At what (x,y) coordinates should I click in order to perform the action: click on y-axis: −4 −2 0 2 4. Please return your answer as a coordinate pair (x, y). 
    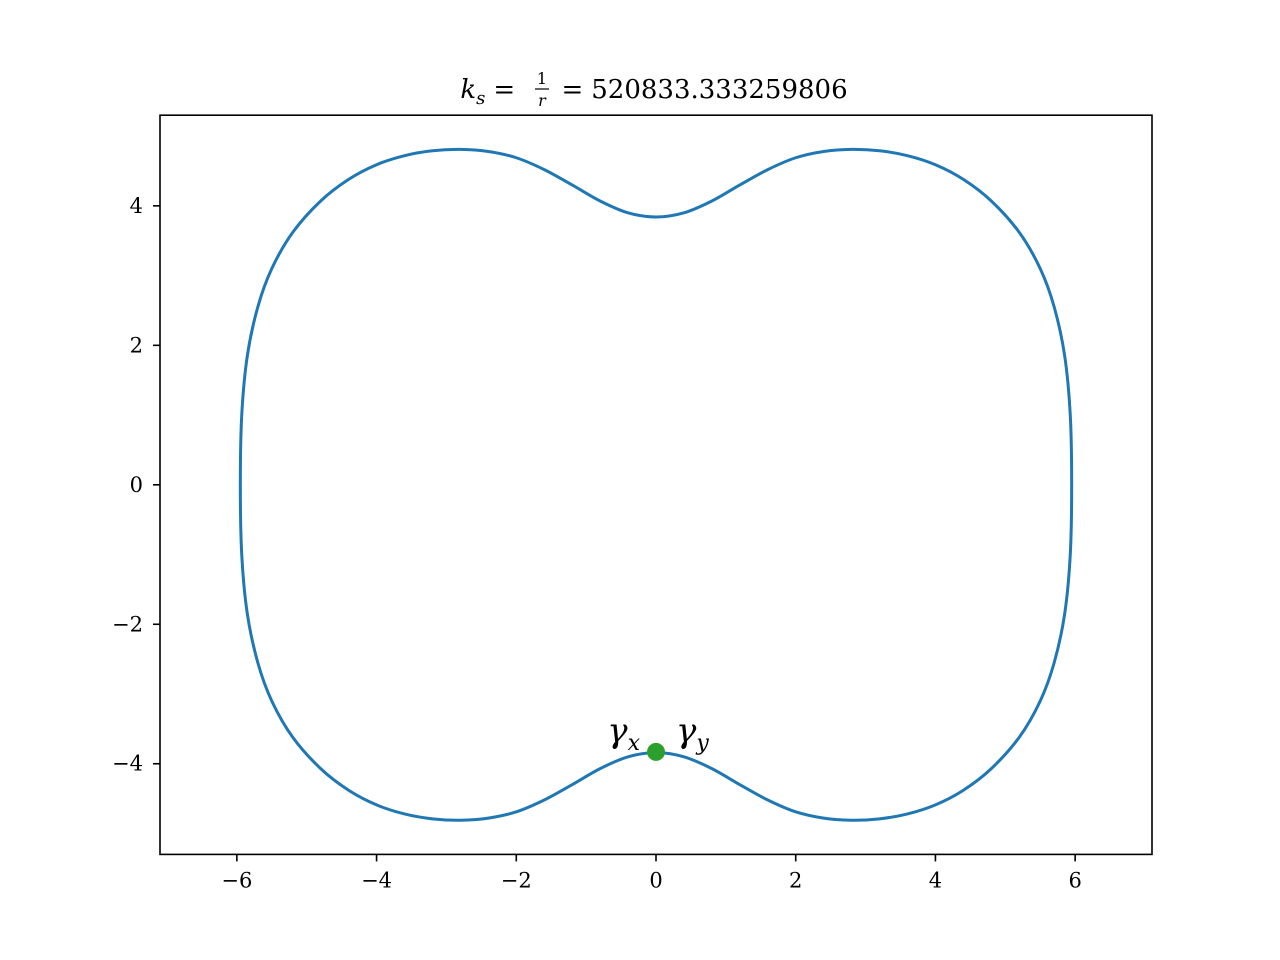
    Looking at the image, I should click on (136, 485).